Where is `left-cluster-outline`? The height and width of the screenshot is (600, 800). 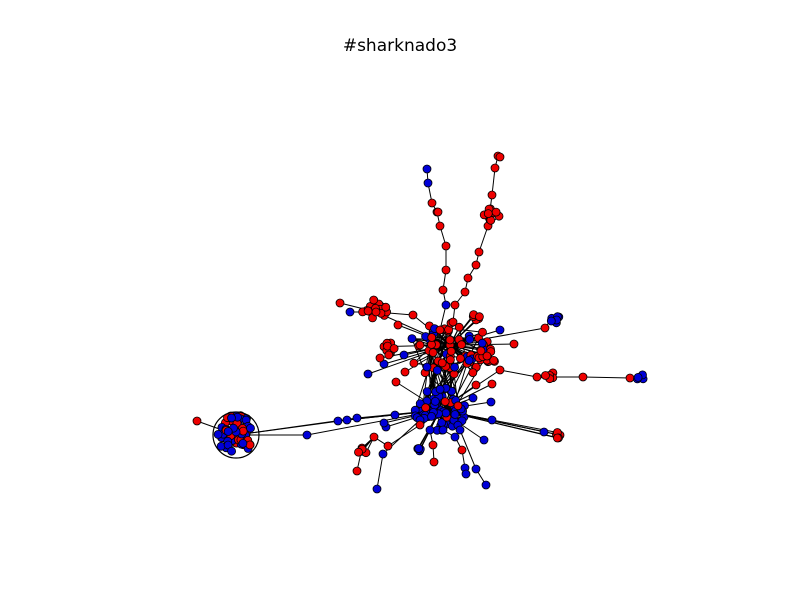
left-cluster-outline is located at coordinates (236, 435).